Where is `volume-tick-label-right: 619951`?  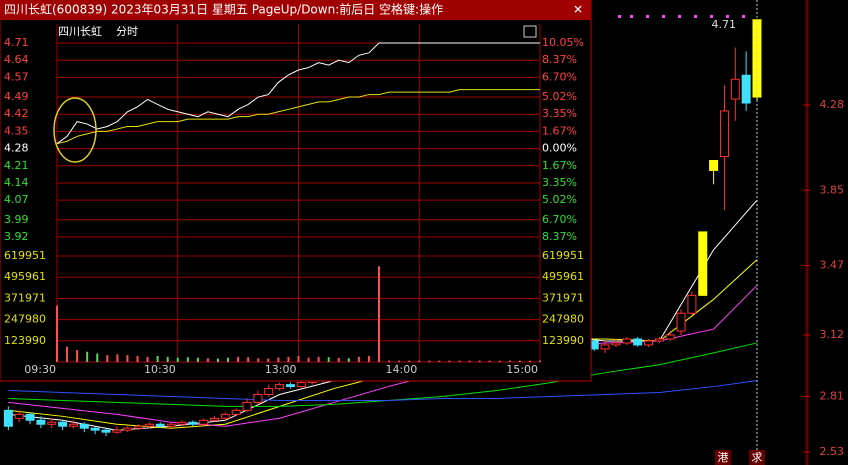 volume-tick-label-right: 619951 is located at coordinates (563, 255).